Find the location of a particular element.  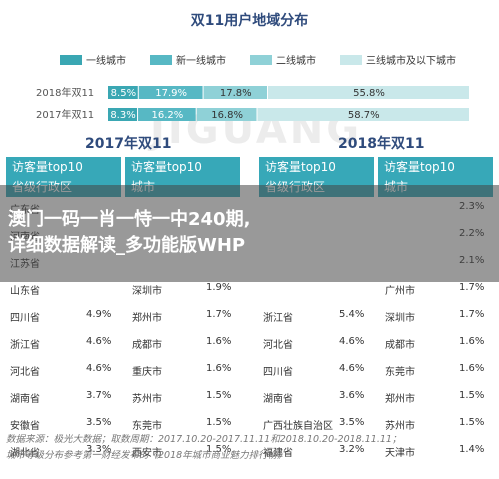

legend: 一线城市 新一线城市 二线城市 三线城市及以下城市 is located at coordinates (264, 61).